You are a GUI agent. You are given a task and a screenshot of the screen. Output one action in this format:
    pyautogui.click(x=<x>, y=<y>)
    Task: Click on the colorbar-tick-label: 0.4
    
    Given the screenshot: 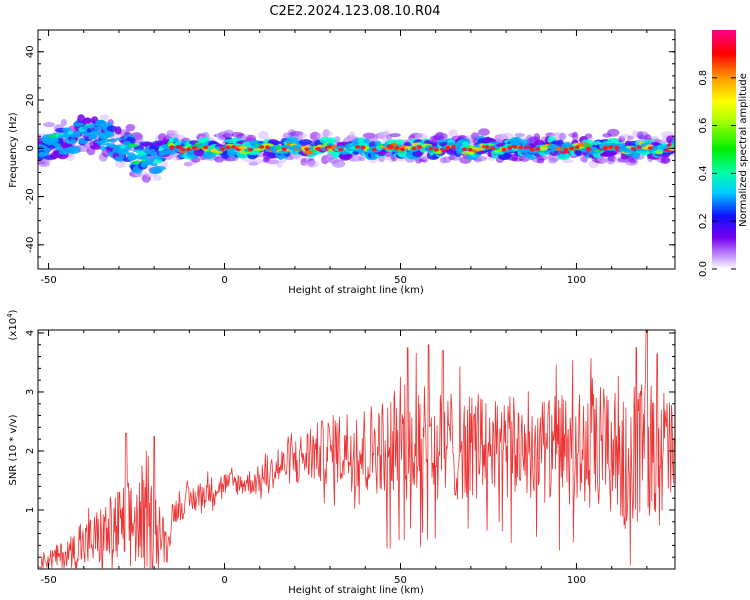 What is the action you would take?
    pyautogui.click(x=703, y=173)
    